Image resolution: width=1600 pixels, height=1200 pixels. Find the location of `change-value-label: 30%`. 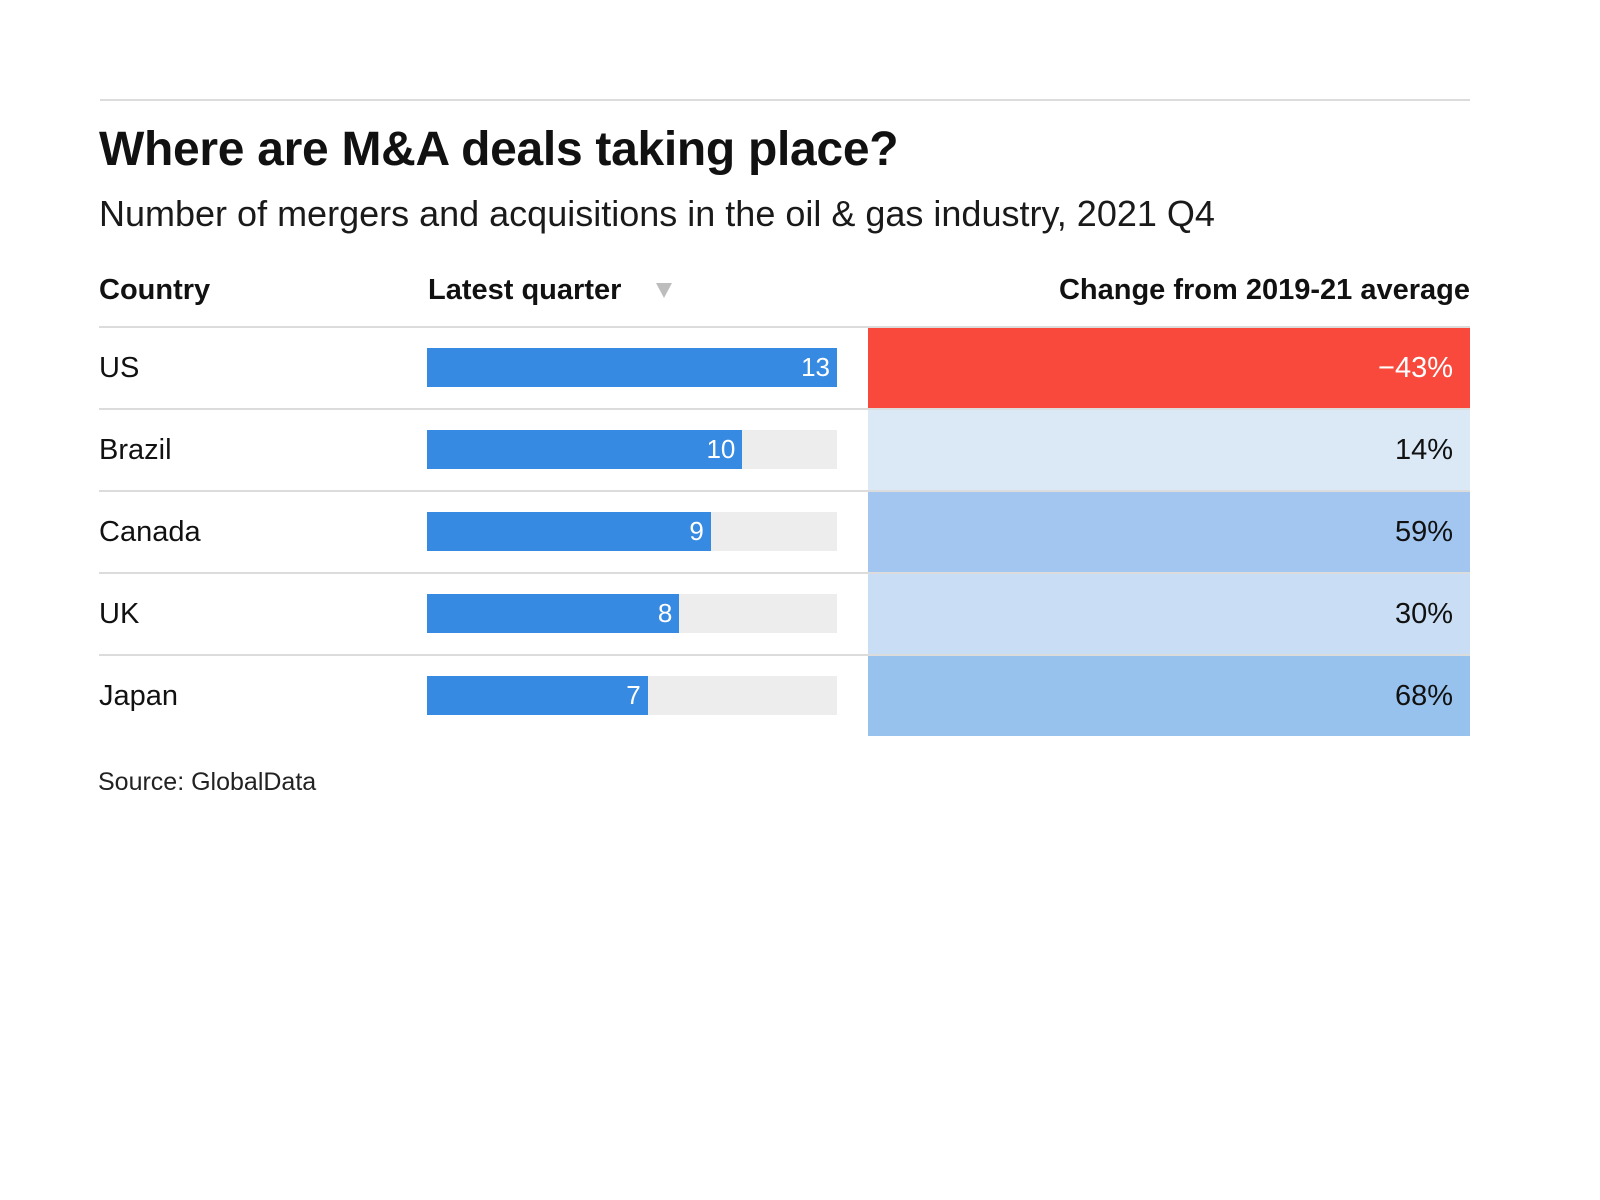

change-value-label: 30% is located at coordinates (1423, 614).